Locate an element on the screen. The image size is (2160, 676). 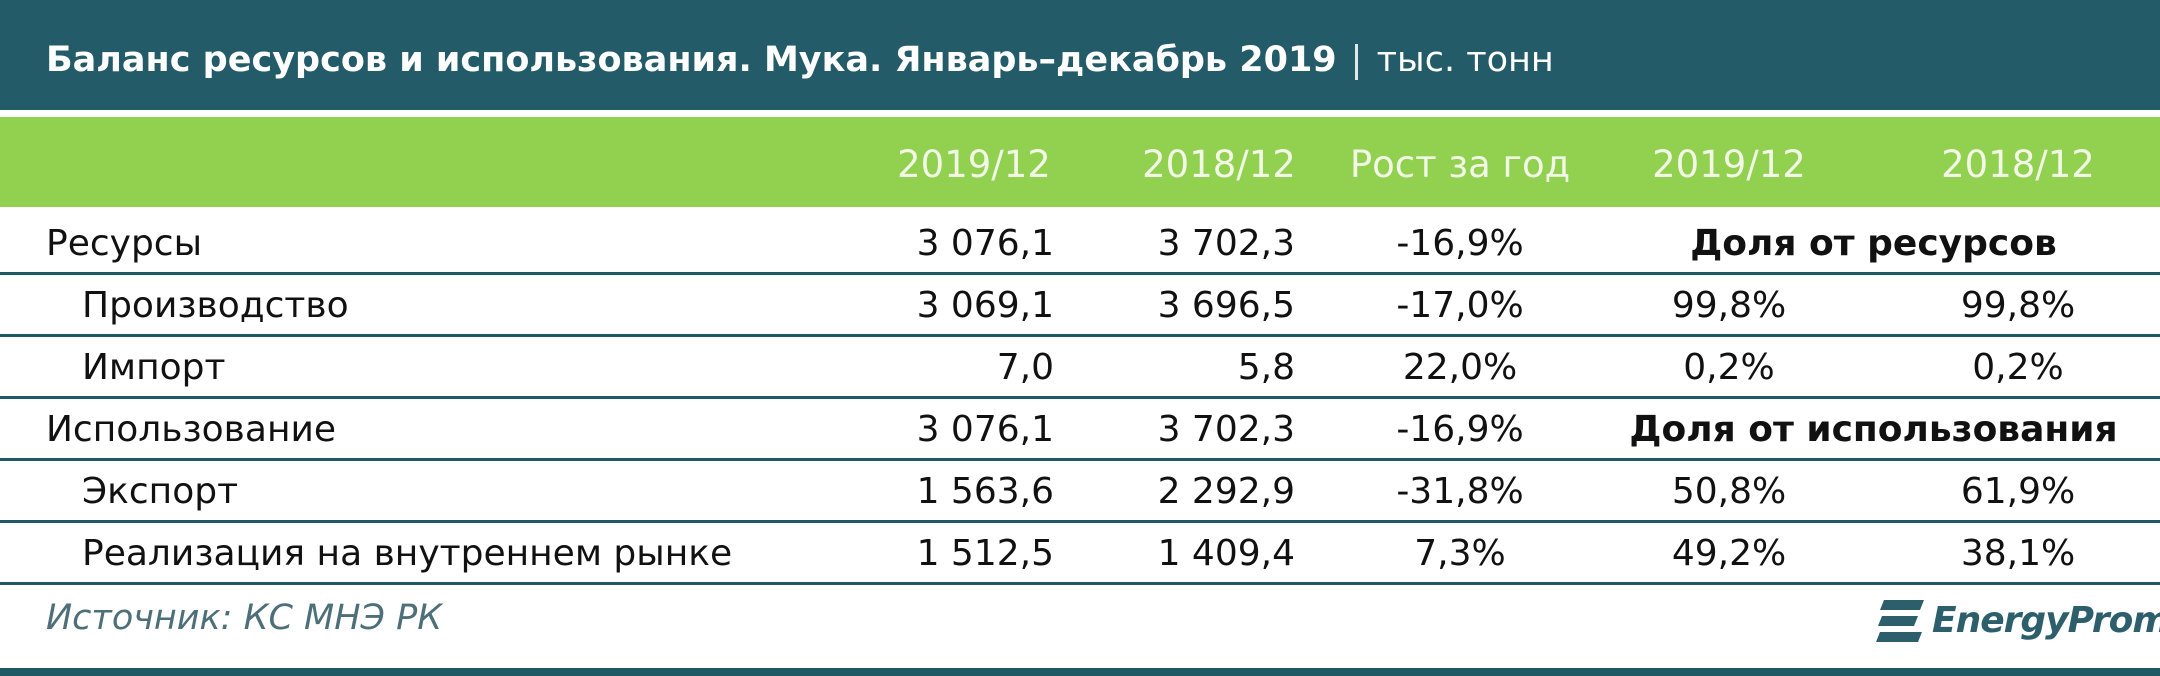
row-label: Экспорт is located at coordinates (160, 491).